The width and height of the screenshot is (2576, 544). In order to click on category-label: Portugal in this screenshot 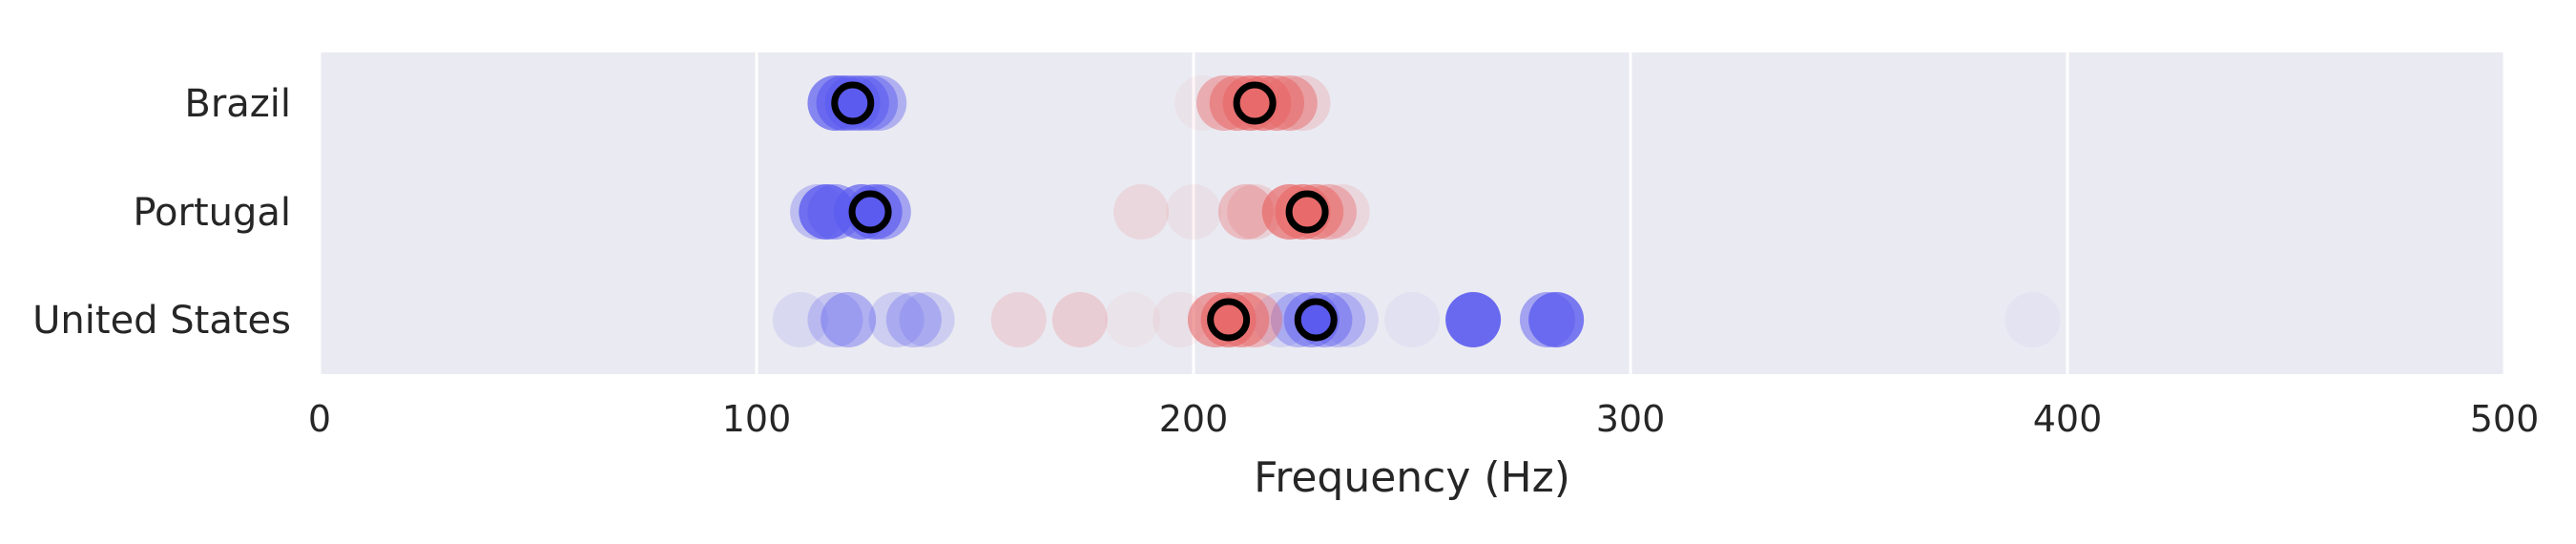, I will do `click(212, 213)`.